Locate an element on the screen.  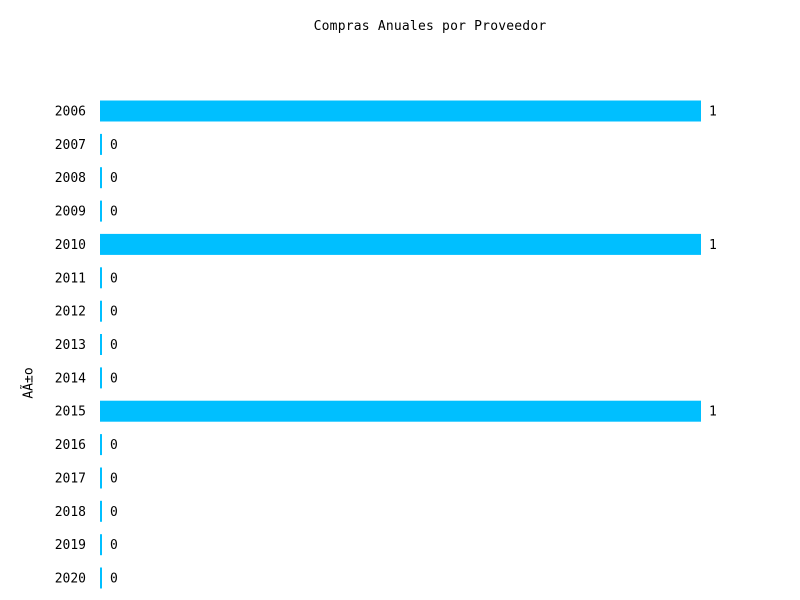
bar-2009 is located at coordinates (101, 211).